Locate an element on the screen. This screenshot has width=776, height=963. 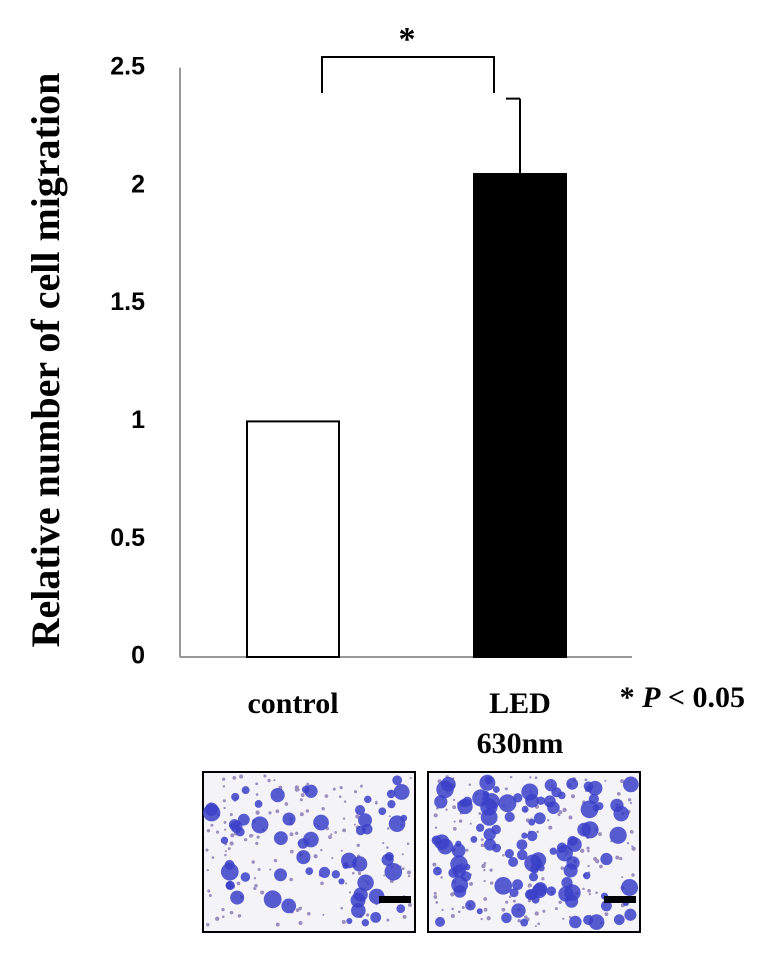
bar is located at coordinates (293, 539).